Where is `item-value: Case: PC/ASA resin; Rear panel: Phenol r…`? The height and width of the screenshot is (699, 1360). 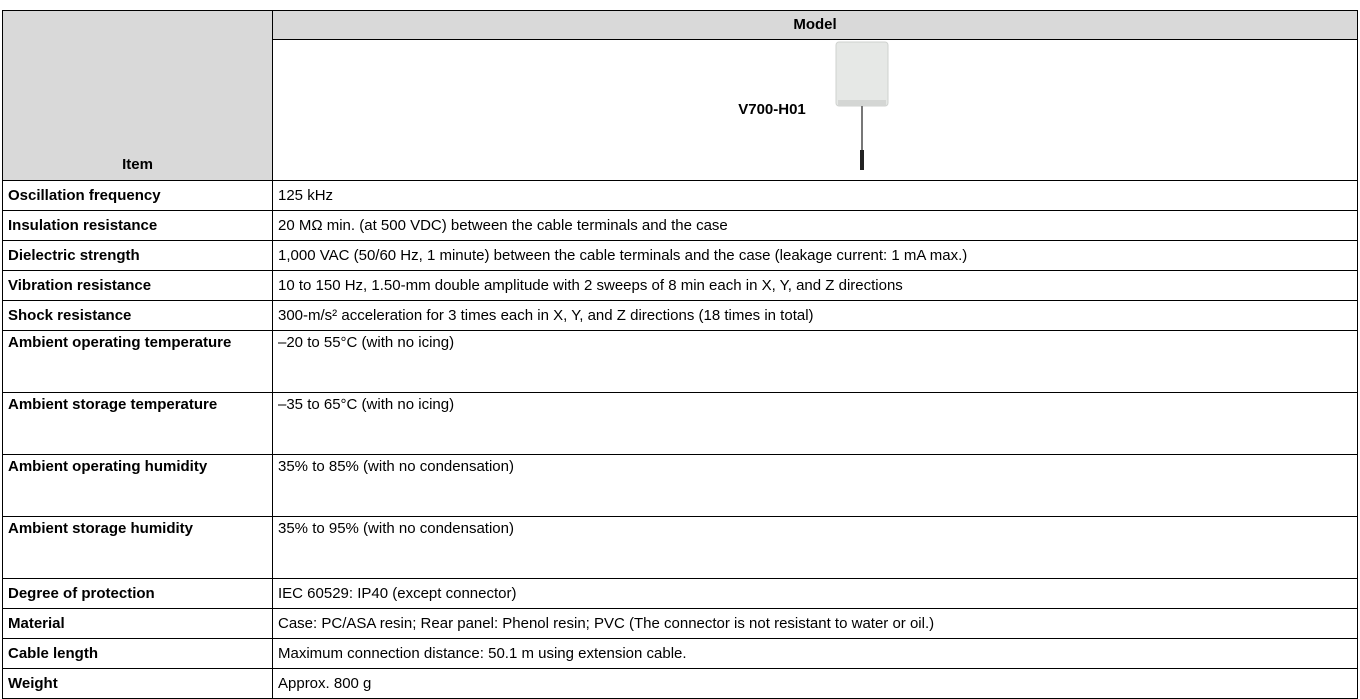
item-value: Case: PC/ASA resin; Rear panel: Phenol r… is located at coordinates (815, 623).